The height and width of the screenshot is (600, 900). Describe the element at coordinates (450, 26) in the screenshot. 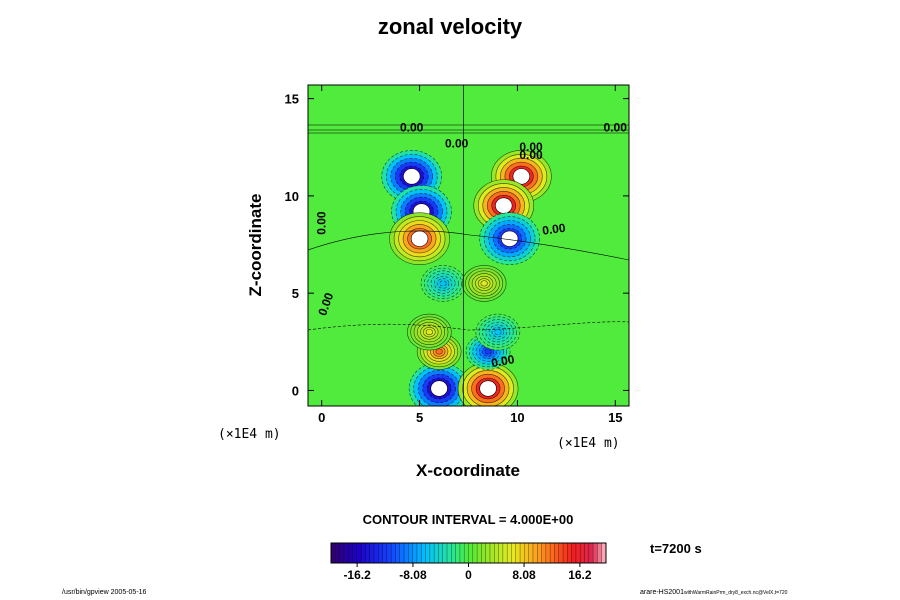

I see `chart-title: zonal velocity` at that location.